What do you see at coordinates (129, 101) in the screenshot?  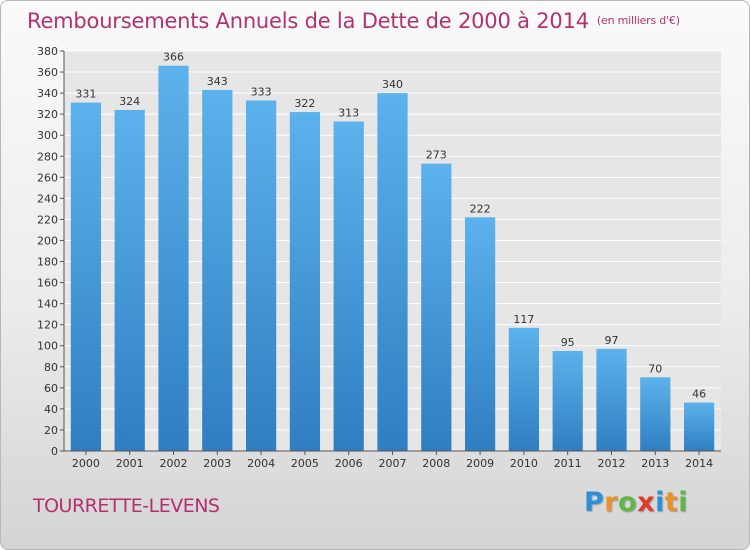 I see `bar-value-label: 324` at bounding box center [129, 101].